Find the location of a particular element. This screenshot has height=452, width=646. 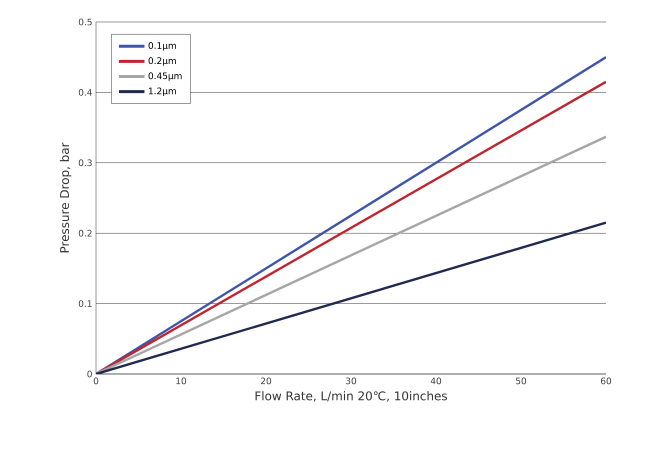

legend-label: 0.45μm is located at coordinates (165, 76).